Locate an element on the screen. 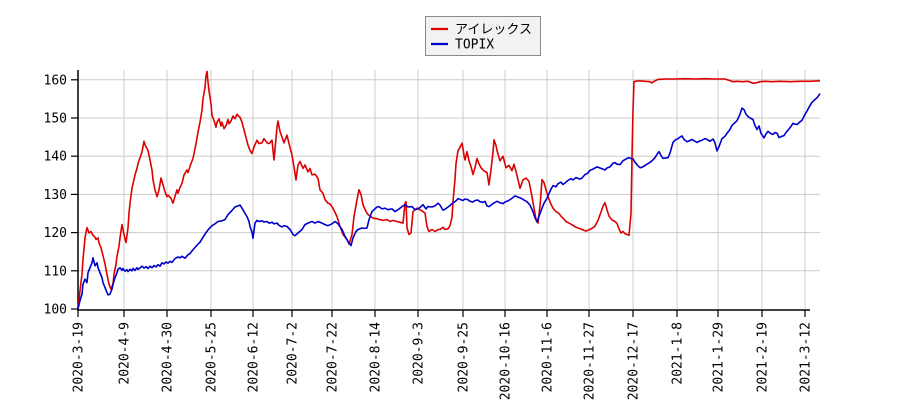 Image resolution: width=900 pixels, height=400 pixels. y-tick-label: 150 is located at coordinates (55, 119).